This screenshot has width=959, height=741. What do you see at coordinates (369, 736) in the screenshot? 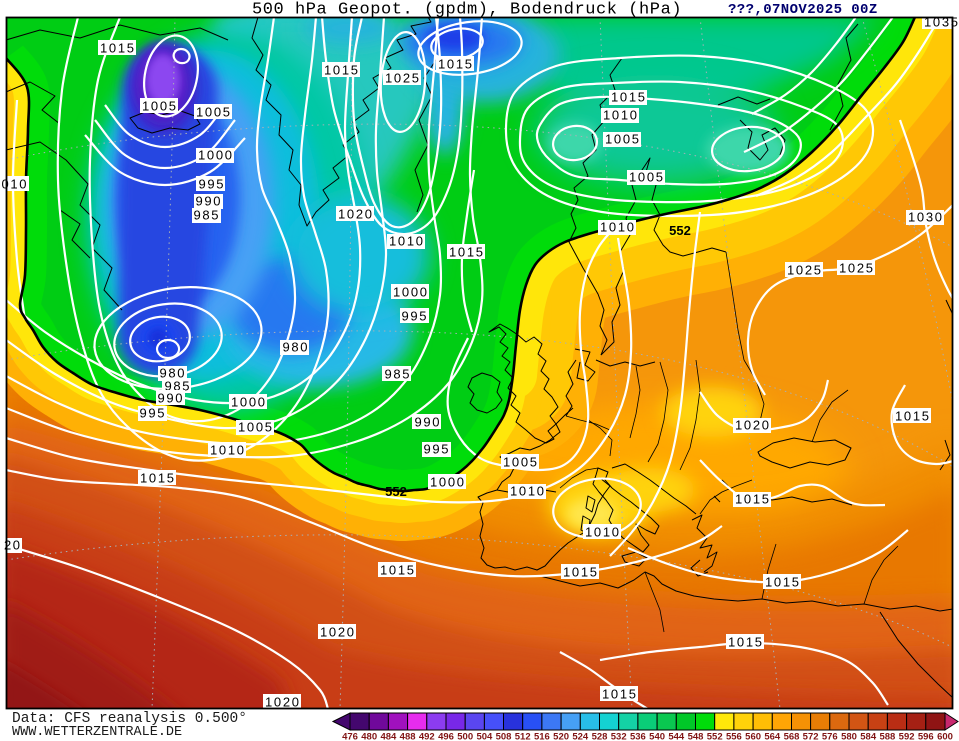
I see `svg-text: 480` at bounding box center [369, 736].